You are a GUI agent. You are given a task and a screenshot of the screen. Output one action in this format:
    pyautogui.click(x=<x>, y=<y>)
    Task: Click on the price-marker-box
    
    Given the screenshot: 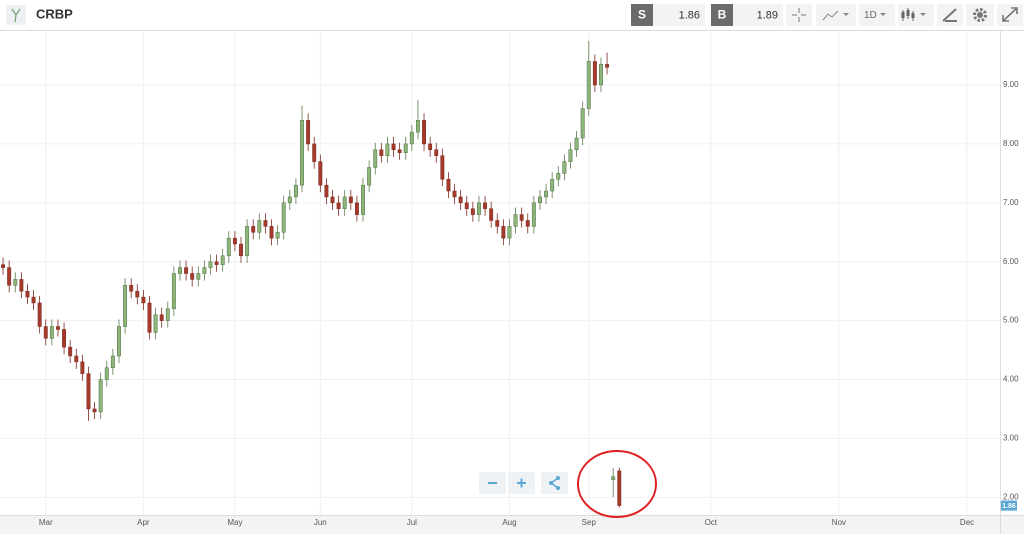 What is the action you would take?
    pyautogui.click(x=1009, y=505)
    